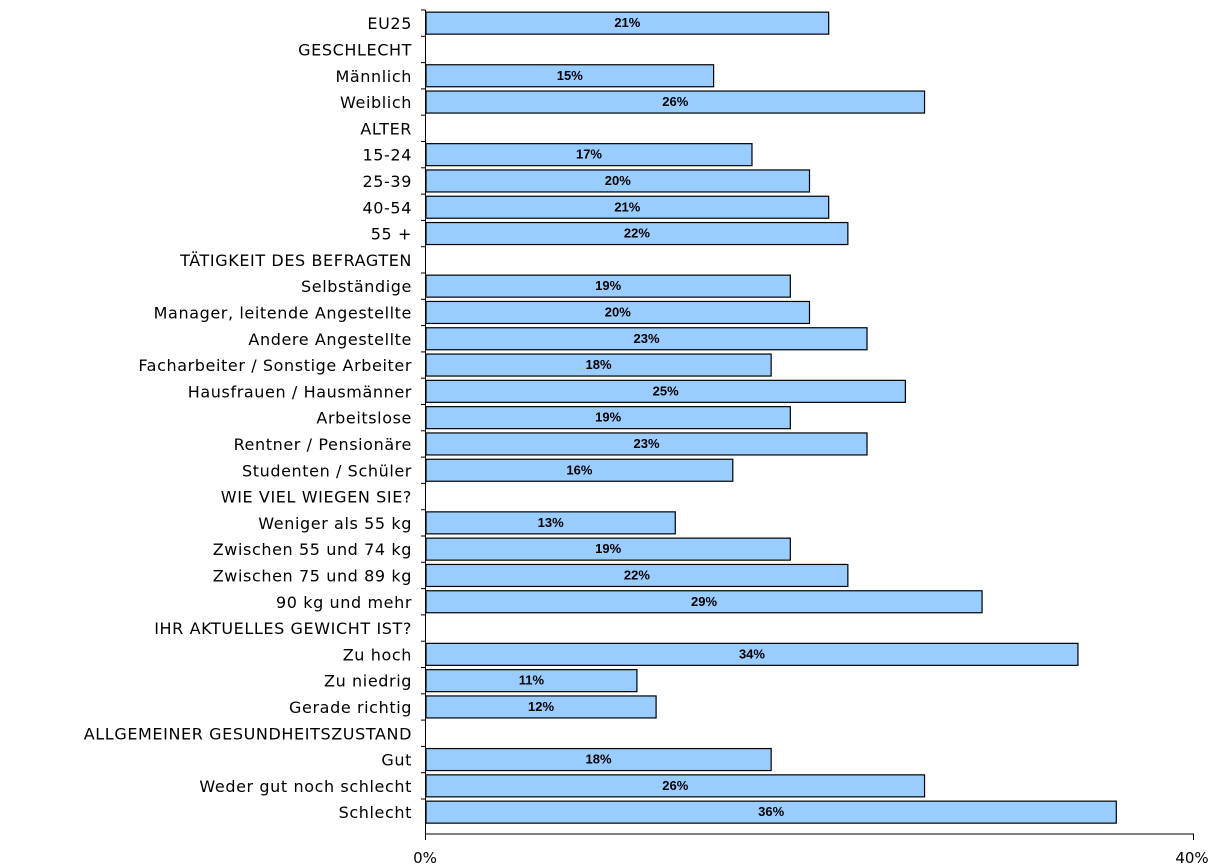  What do you see at coordinates (388, 181) in the screenshot?
I see `category-label: 25-39` at bounding box center [388, 181].